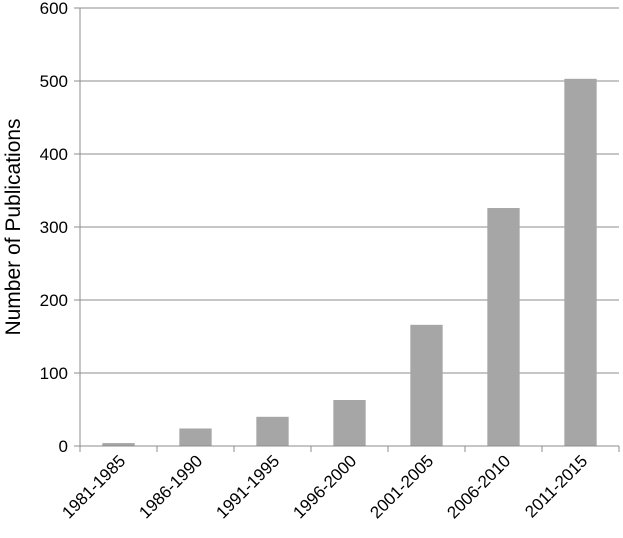 The height and width of the screenshot is (538, 623). What do you see at coordinates (478, 486) in the screenshot?
I see `x-tick-label: 2006-2010` at bounding box center [478, 486].